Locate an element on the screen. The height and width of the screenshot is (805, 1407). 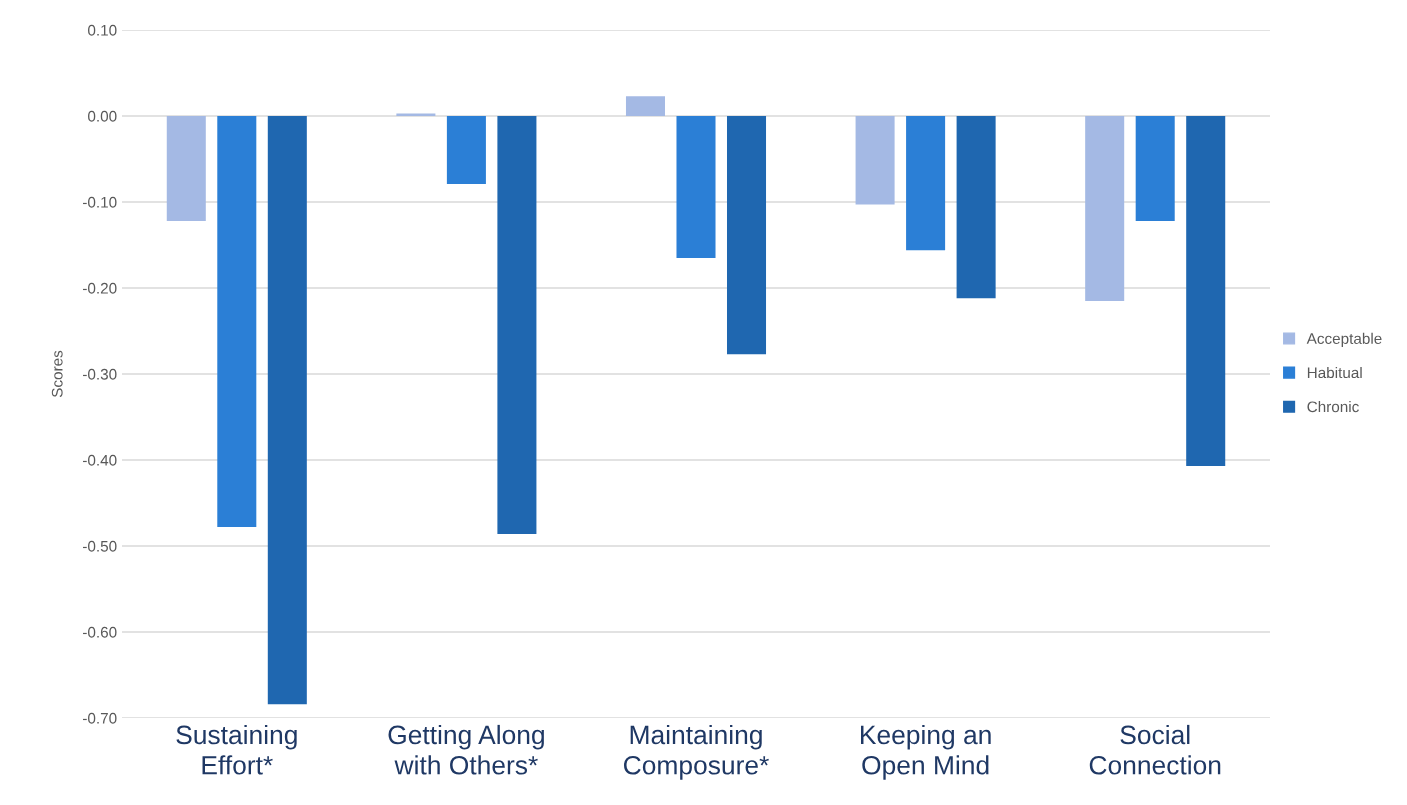
y-tick-label: -0.20 is located at coordinates (100, 288).